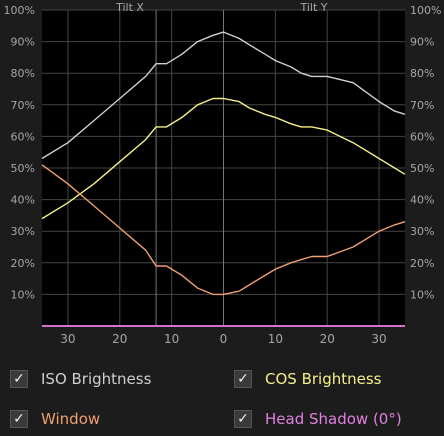 This screenshot has height=436, width=444. I want to click on cos-brightness-checkbox: ✓, so click(243, 379).